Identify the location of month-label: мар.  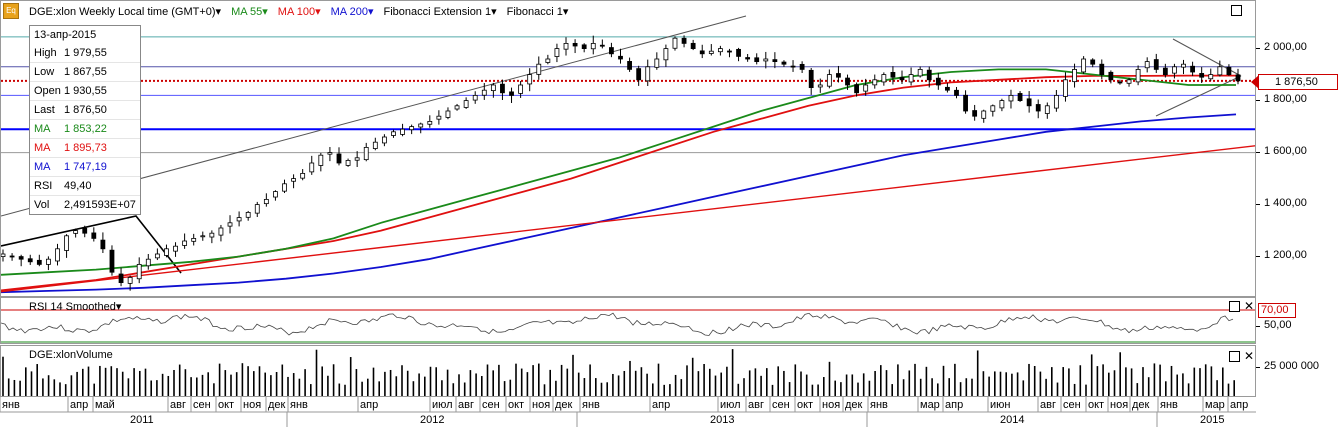
(930, 405).